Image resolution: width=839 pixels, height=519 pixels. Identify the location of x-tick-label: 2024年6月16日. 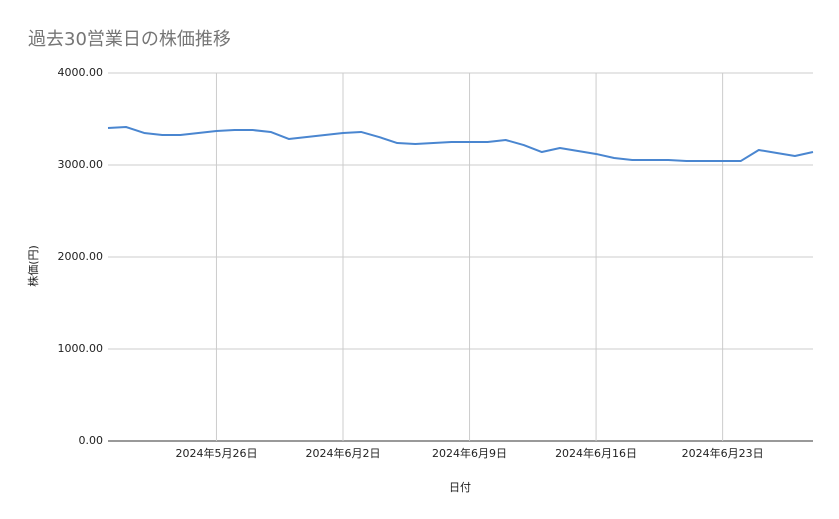
(596, 453).